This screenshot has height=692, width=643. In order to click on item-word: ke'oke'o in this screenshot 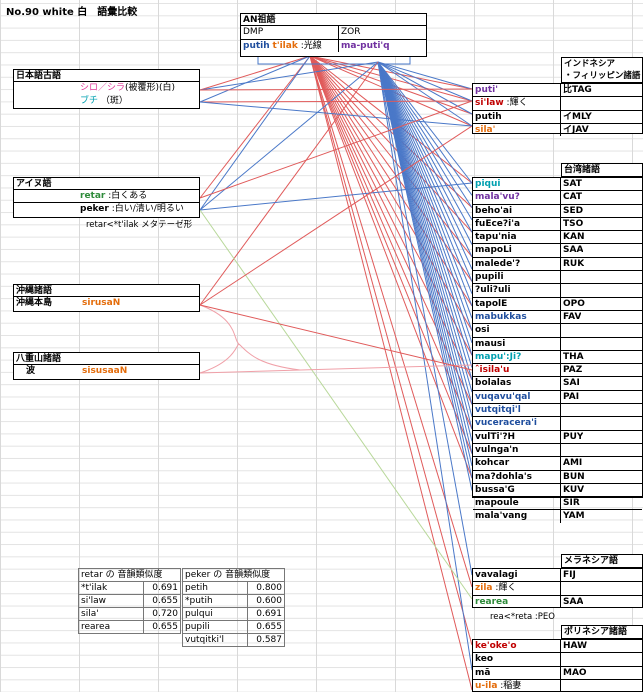, I will do `click(496, 646)`.